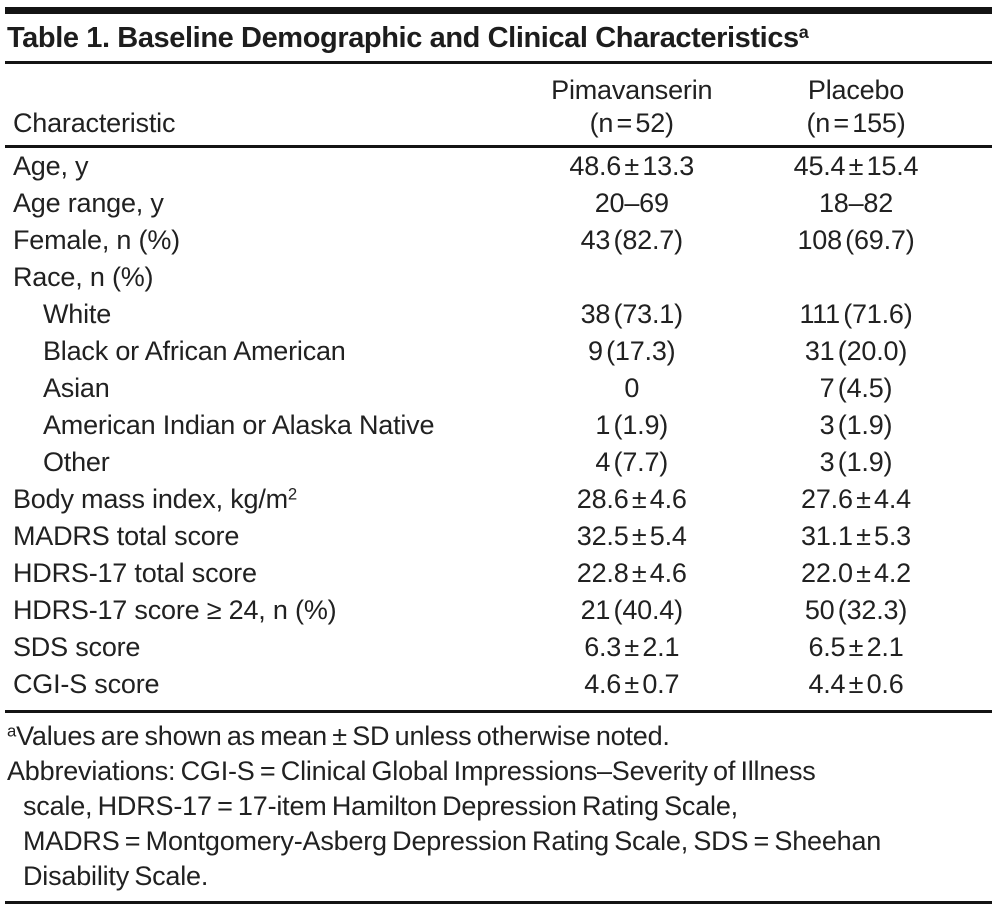  What do you see at coordinates (803, 32) in the screenshot?
I see `table-title-footnote-marker: a` at bounding box center [803, 32].